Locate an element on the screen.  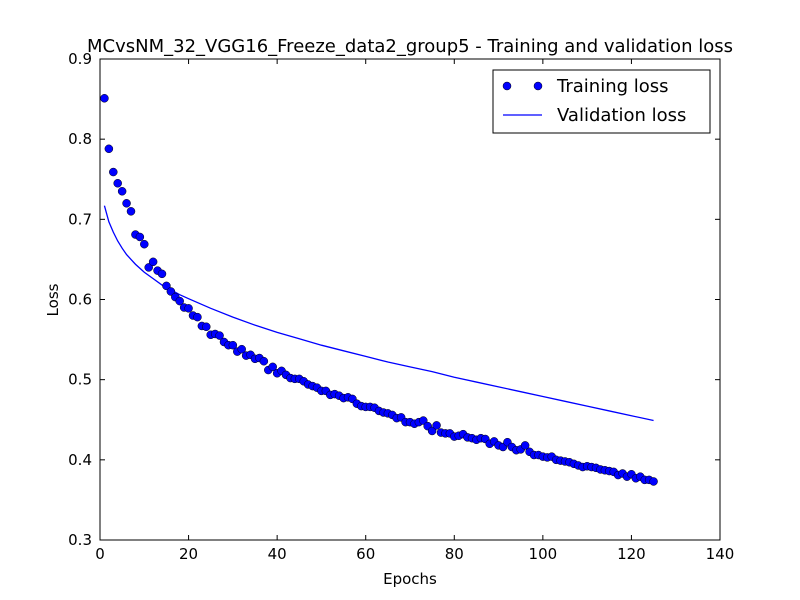
y-tick-label: 0.5 is located at coordinates (80, 380).